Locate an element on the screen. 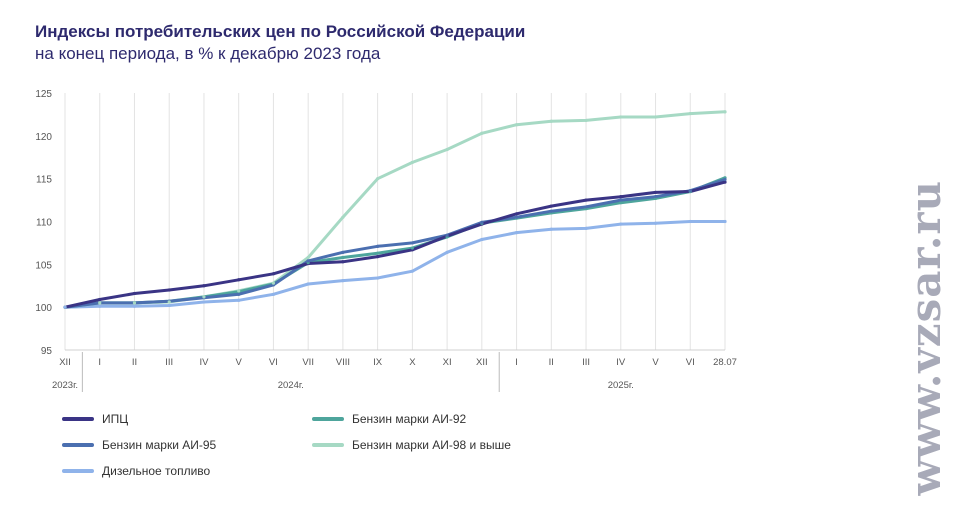  x-tick-label: X is located at coordinates (412, 362).